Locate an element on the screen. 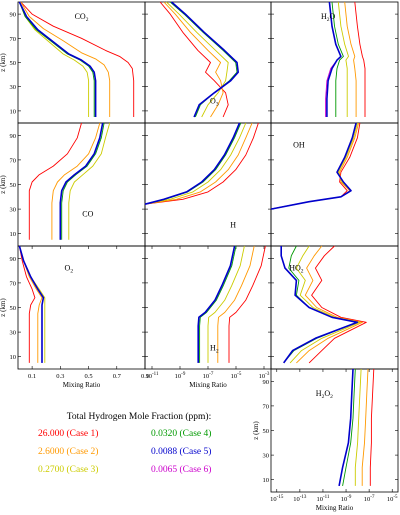  species-label: H is located at coordinates (233, 225).